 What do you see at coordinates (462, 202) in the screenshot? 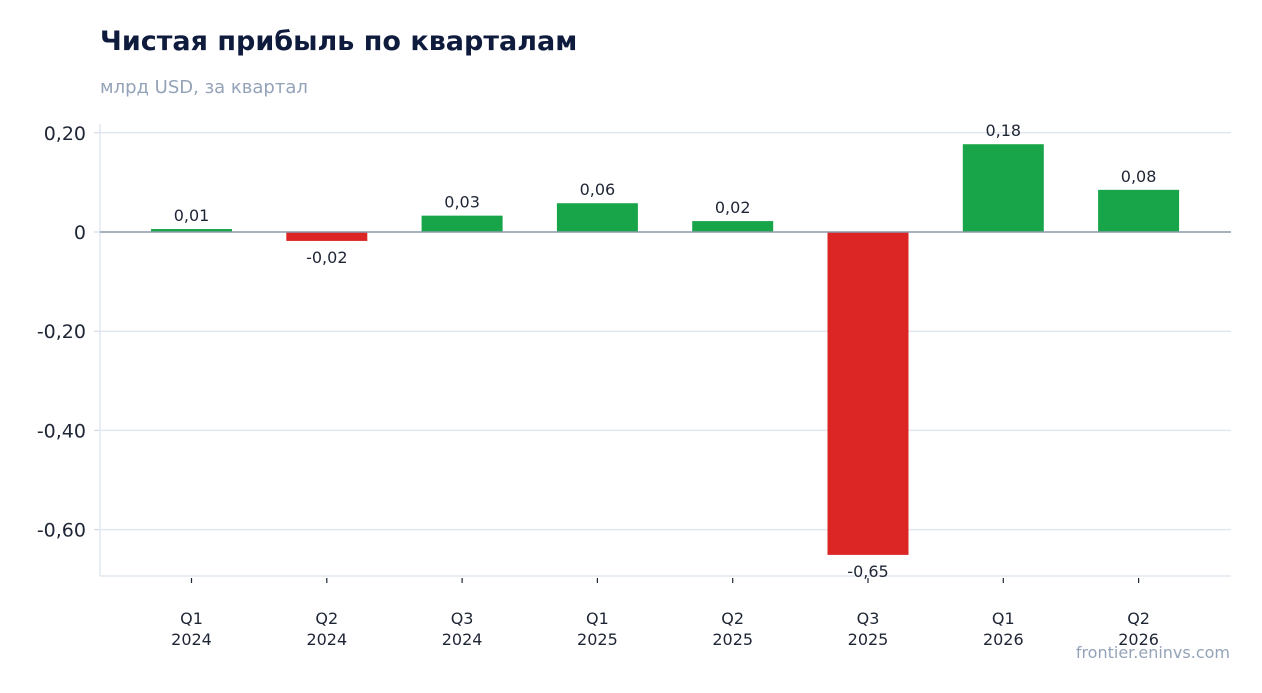
I see `data-label: 0,03` at bounding box center [462, 202].